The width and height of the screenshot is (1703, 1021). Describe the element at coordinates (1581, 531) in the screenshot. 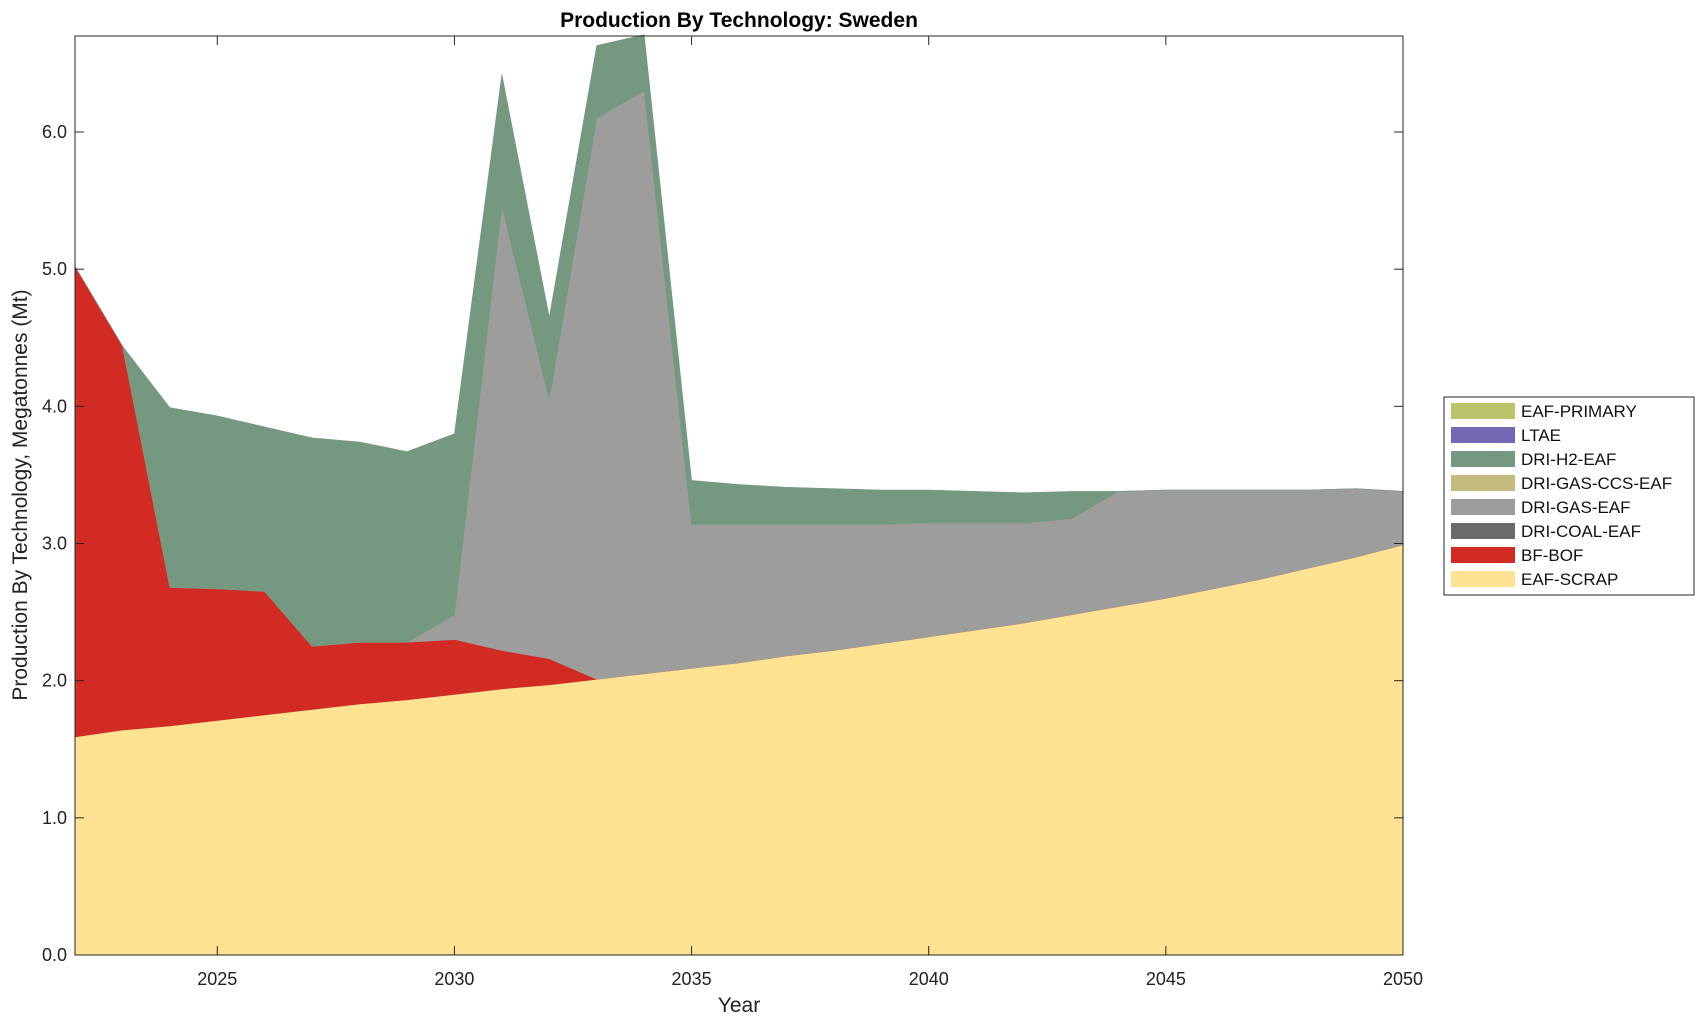

I see `legend-label-dri-coal-eaf: DRI-COAL-EAF` at that location.